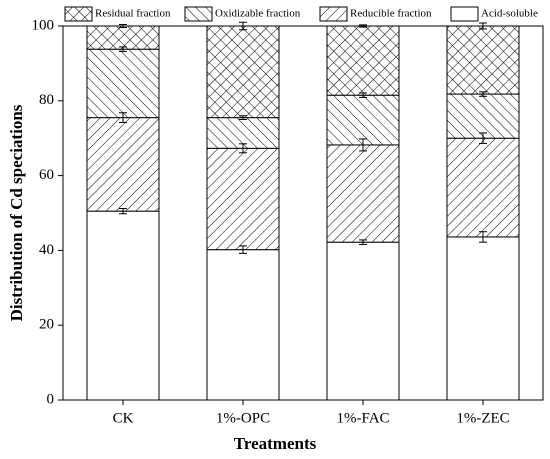  I want to click on y-axis-title: Distribution of Cd speciations, so click(16, 212).